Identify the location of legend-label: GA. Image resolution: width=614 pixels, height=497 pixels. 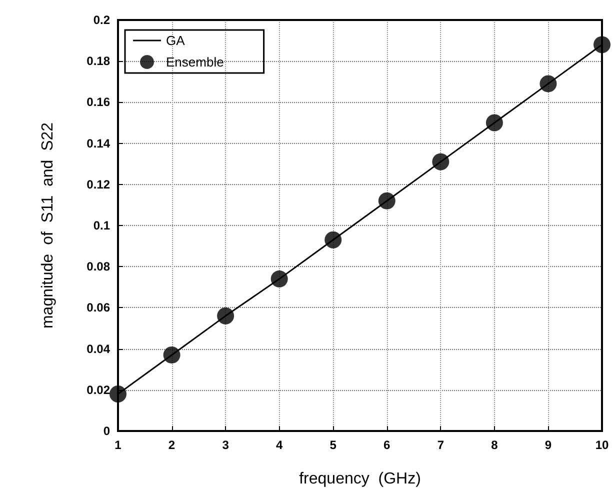
(176, 40).